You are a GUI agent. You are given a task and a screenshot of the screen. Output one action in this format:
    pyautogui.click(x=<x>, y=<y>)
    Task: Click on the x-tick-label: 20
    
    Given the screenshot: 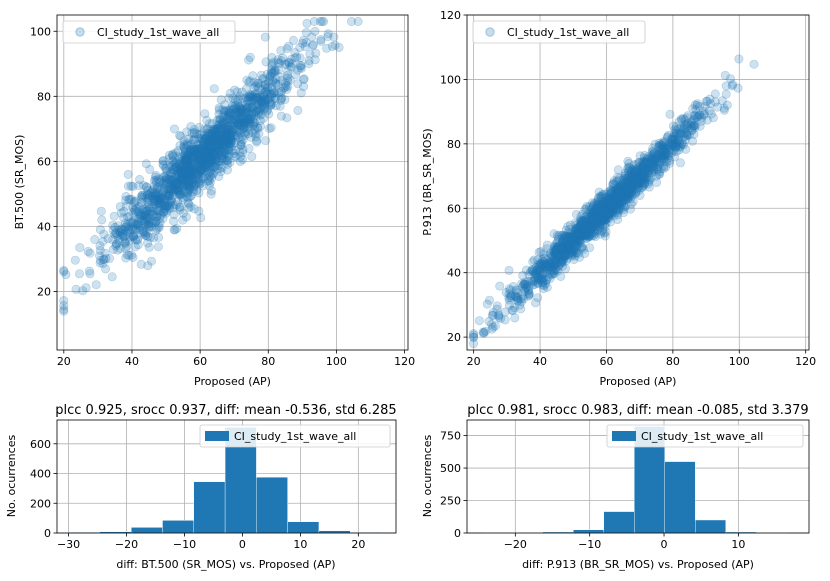 What is the action you would take?
    pyautogui.click(x=474, y=361)
    